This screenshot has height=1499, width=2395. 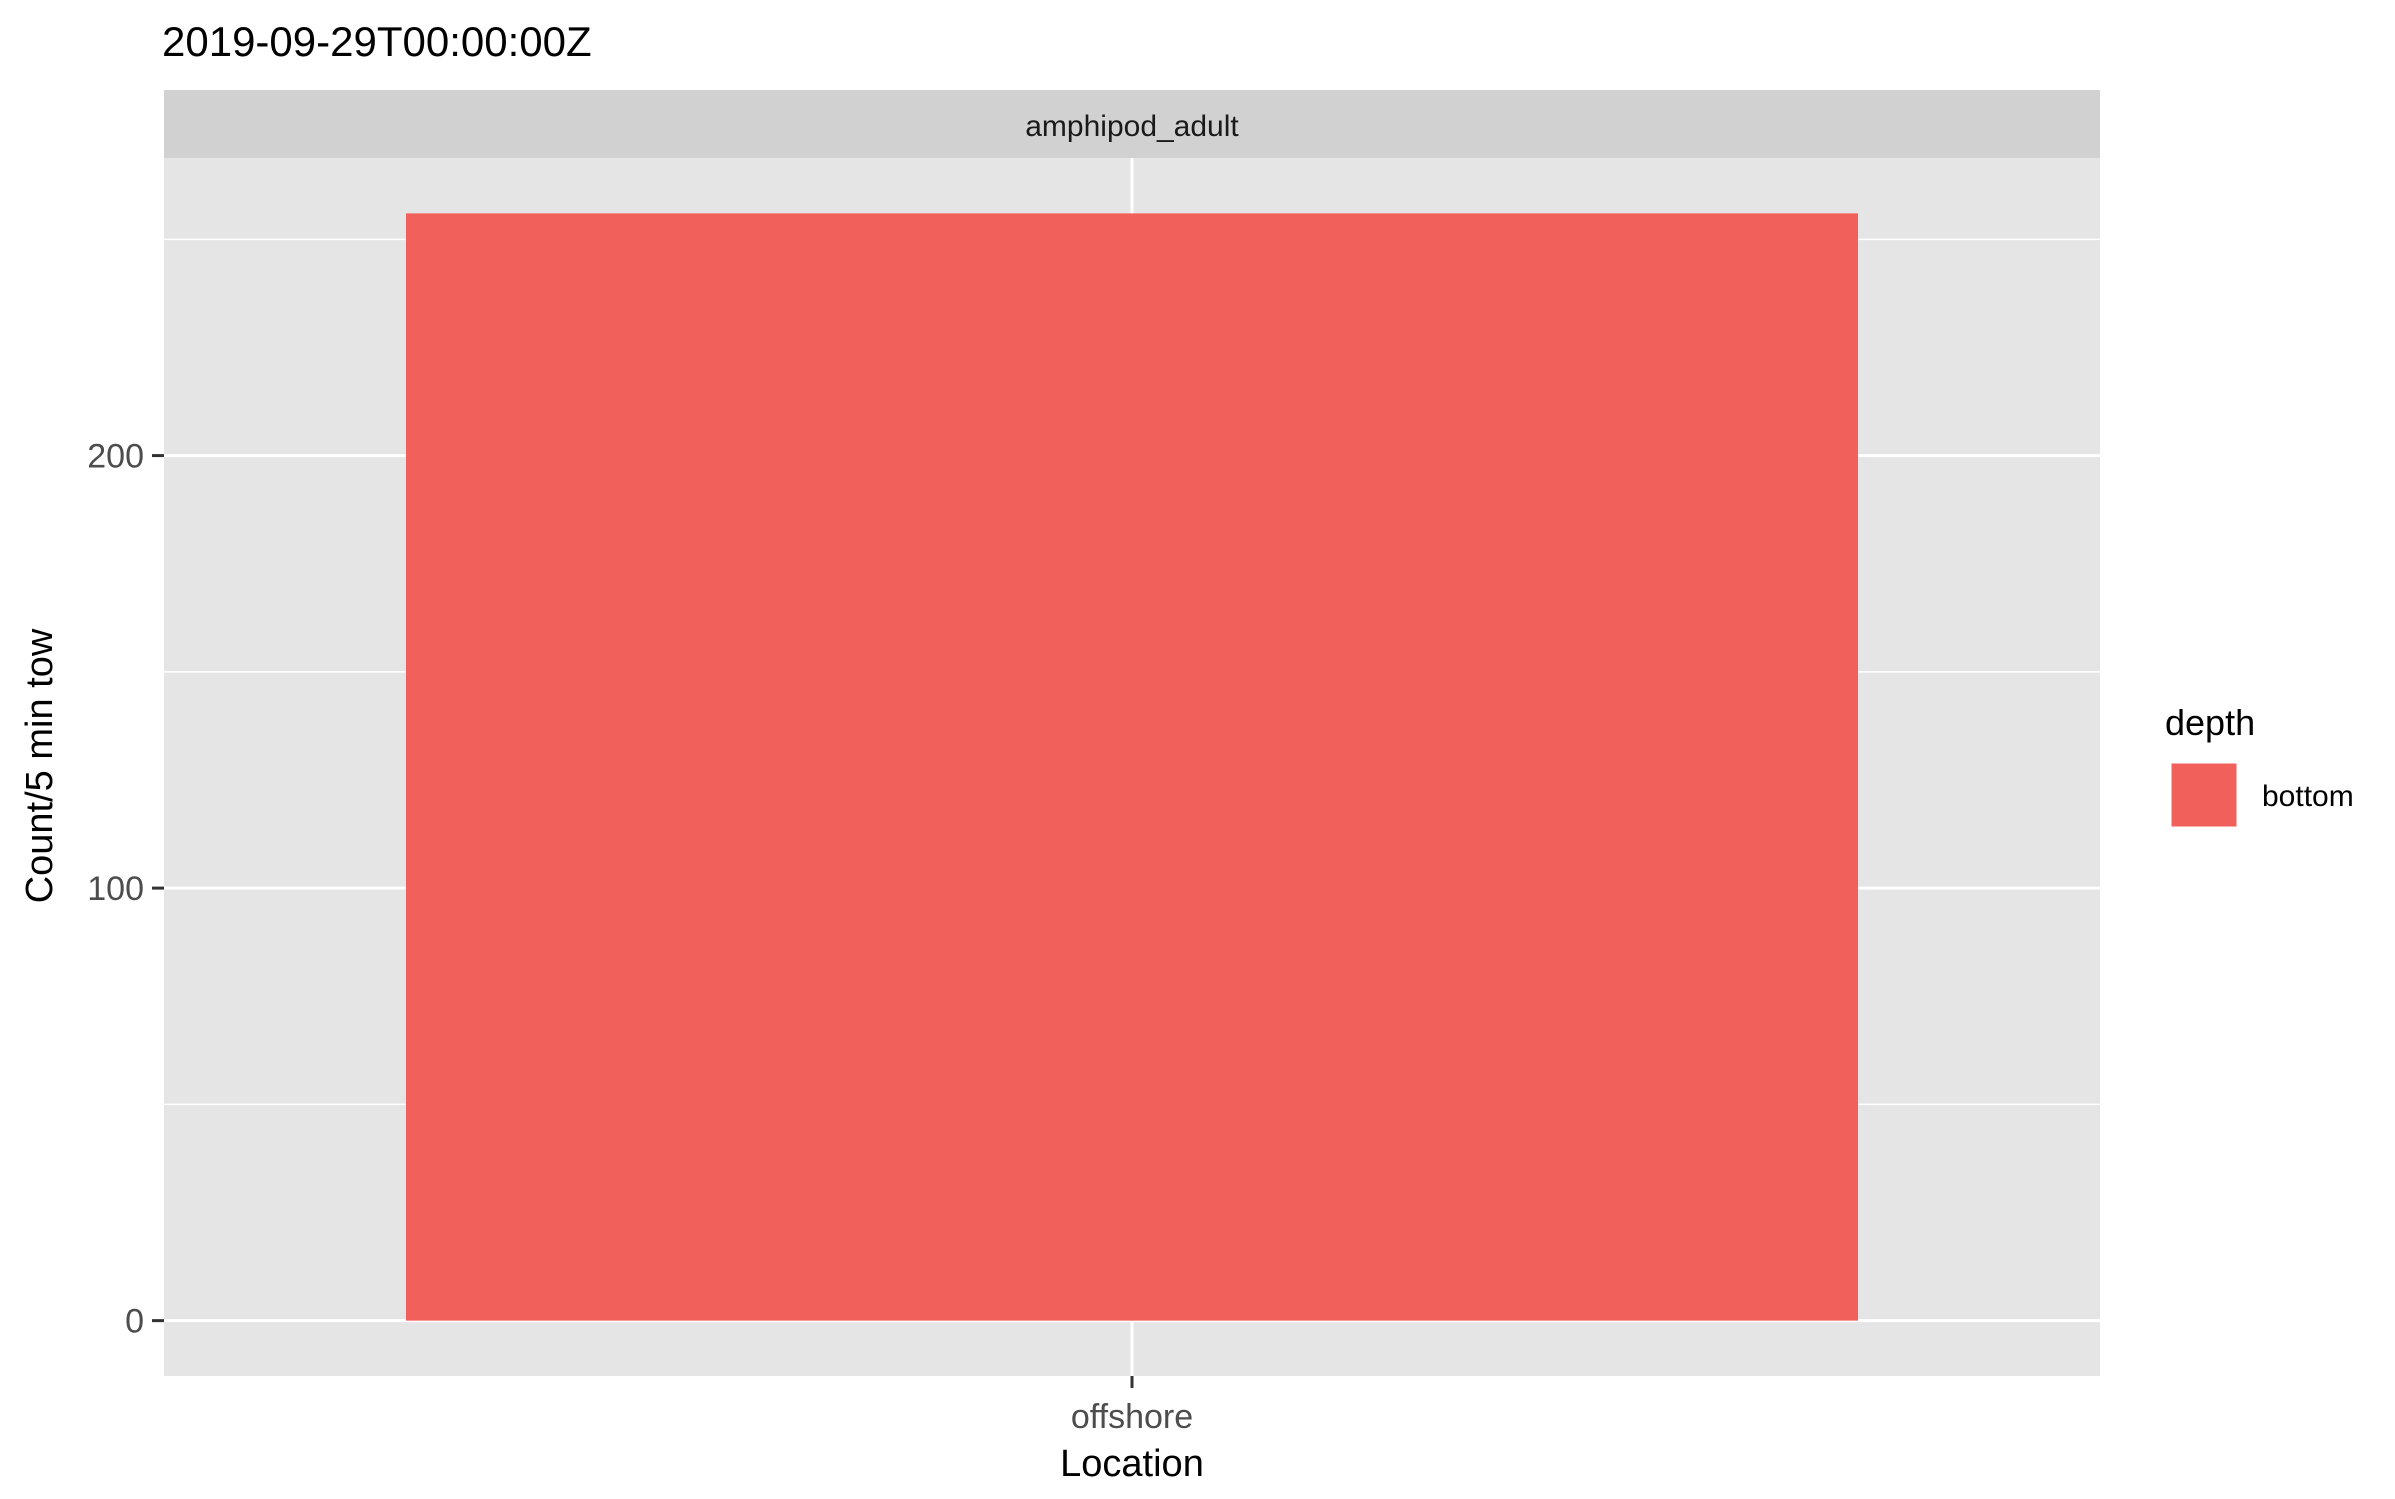 What do you see at coordinates (1132, 1417) in the screenshot?
I see `x-tick-label: offshore` at bounding box center [1132, 1417].